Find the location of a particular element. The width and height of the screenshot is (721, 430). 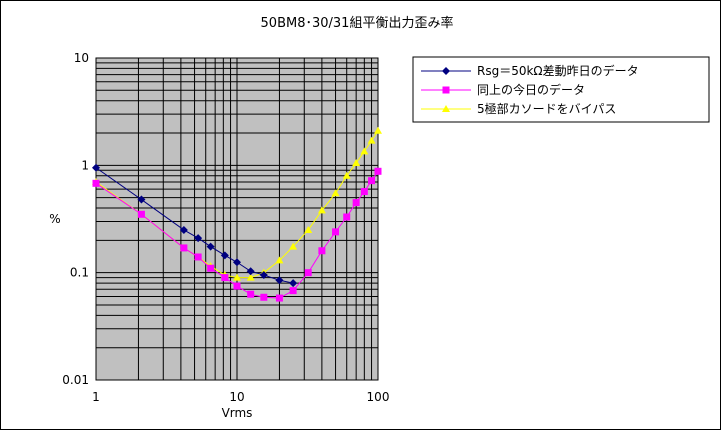

y-tick-label: 1 is located at coordinates (85, 165).